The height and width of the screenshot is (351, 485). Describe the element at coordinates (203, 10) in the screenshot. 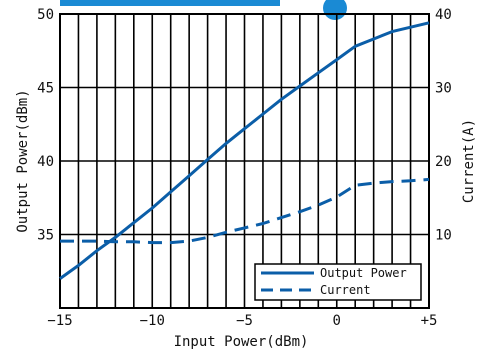

I see `top-cutoff-graphic` at that location.